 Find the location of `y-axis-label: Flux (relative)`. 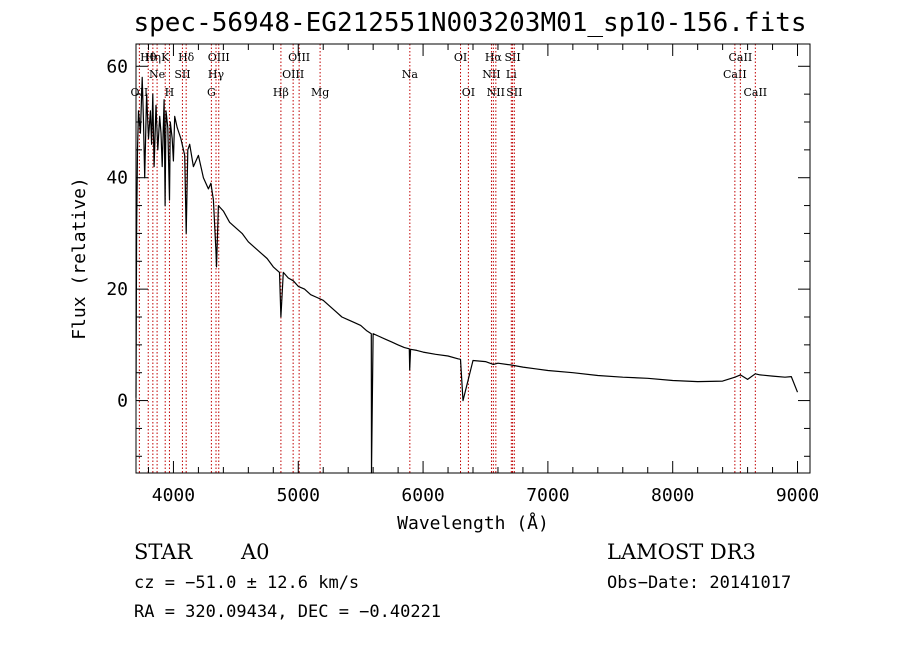

y-axis-label: Flux (relative) is located at coordinates (79, 258).